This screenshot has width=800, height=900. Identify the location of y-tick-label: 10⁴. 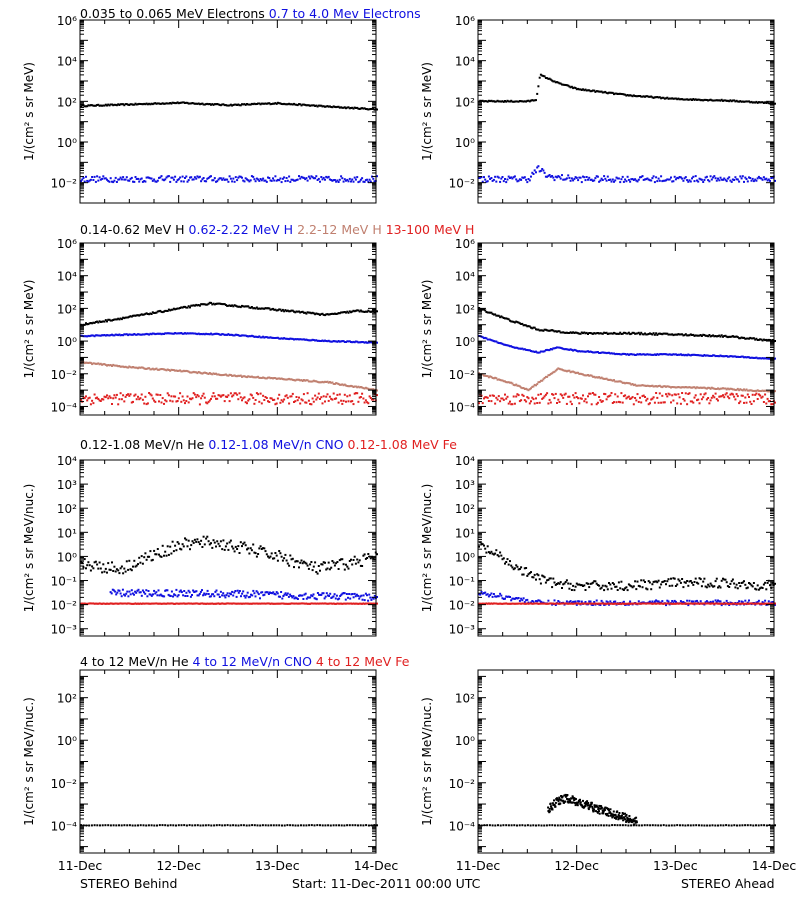
(465, 62).